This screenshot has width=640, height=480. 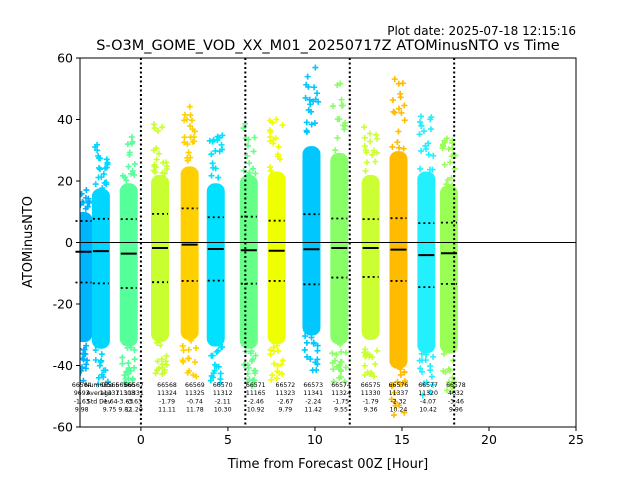 I want to click on stat-text: 11337, so click(x=399, y=393).